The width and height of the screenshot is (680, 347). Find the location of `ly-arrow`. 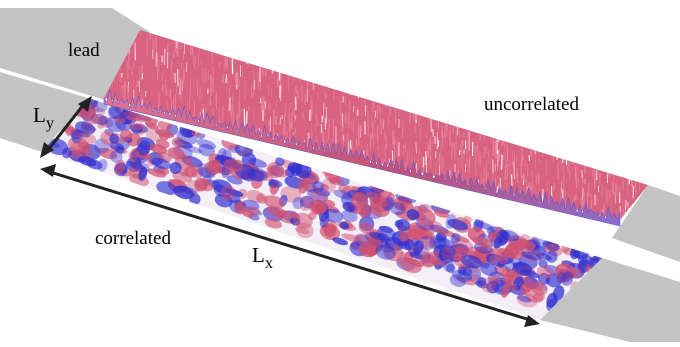

ly-arrow is located at coordinates (66, 127).